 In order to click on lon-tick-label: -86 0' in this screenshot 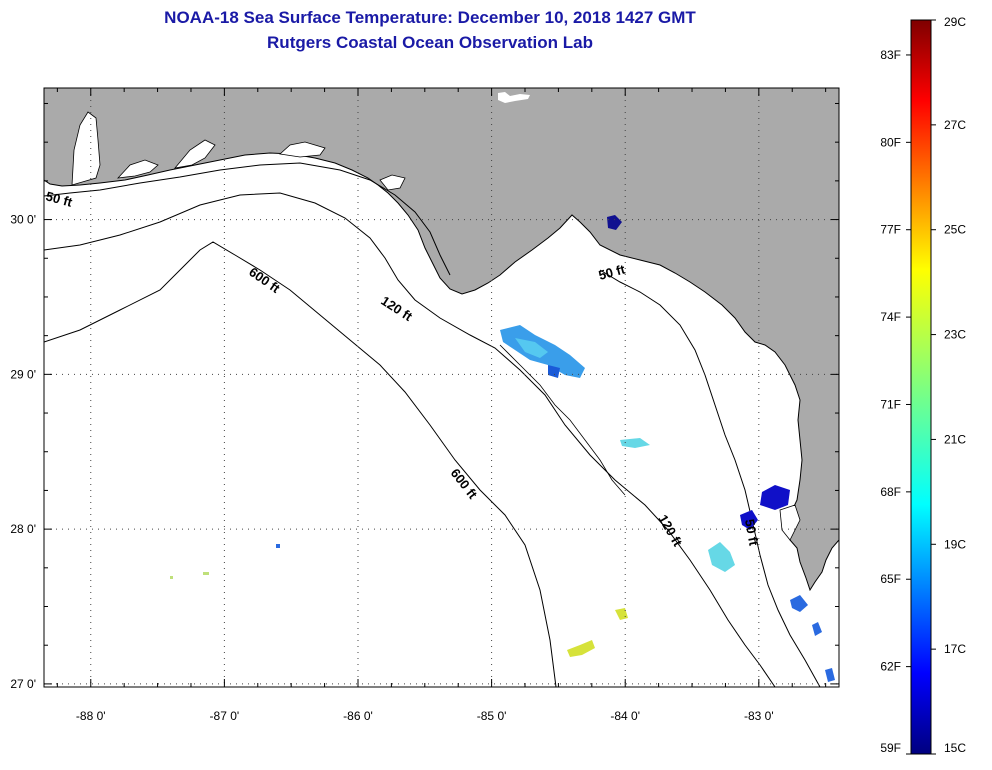, I will do `click(358, 716)`.